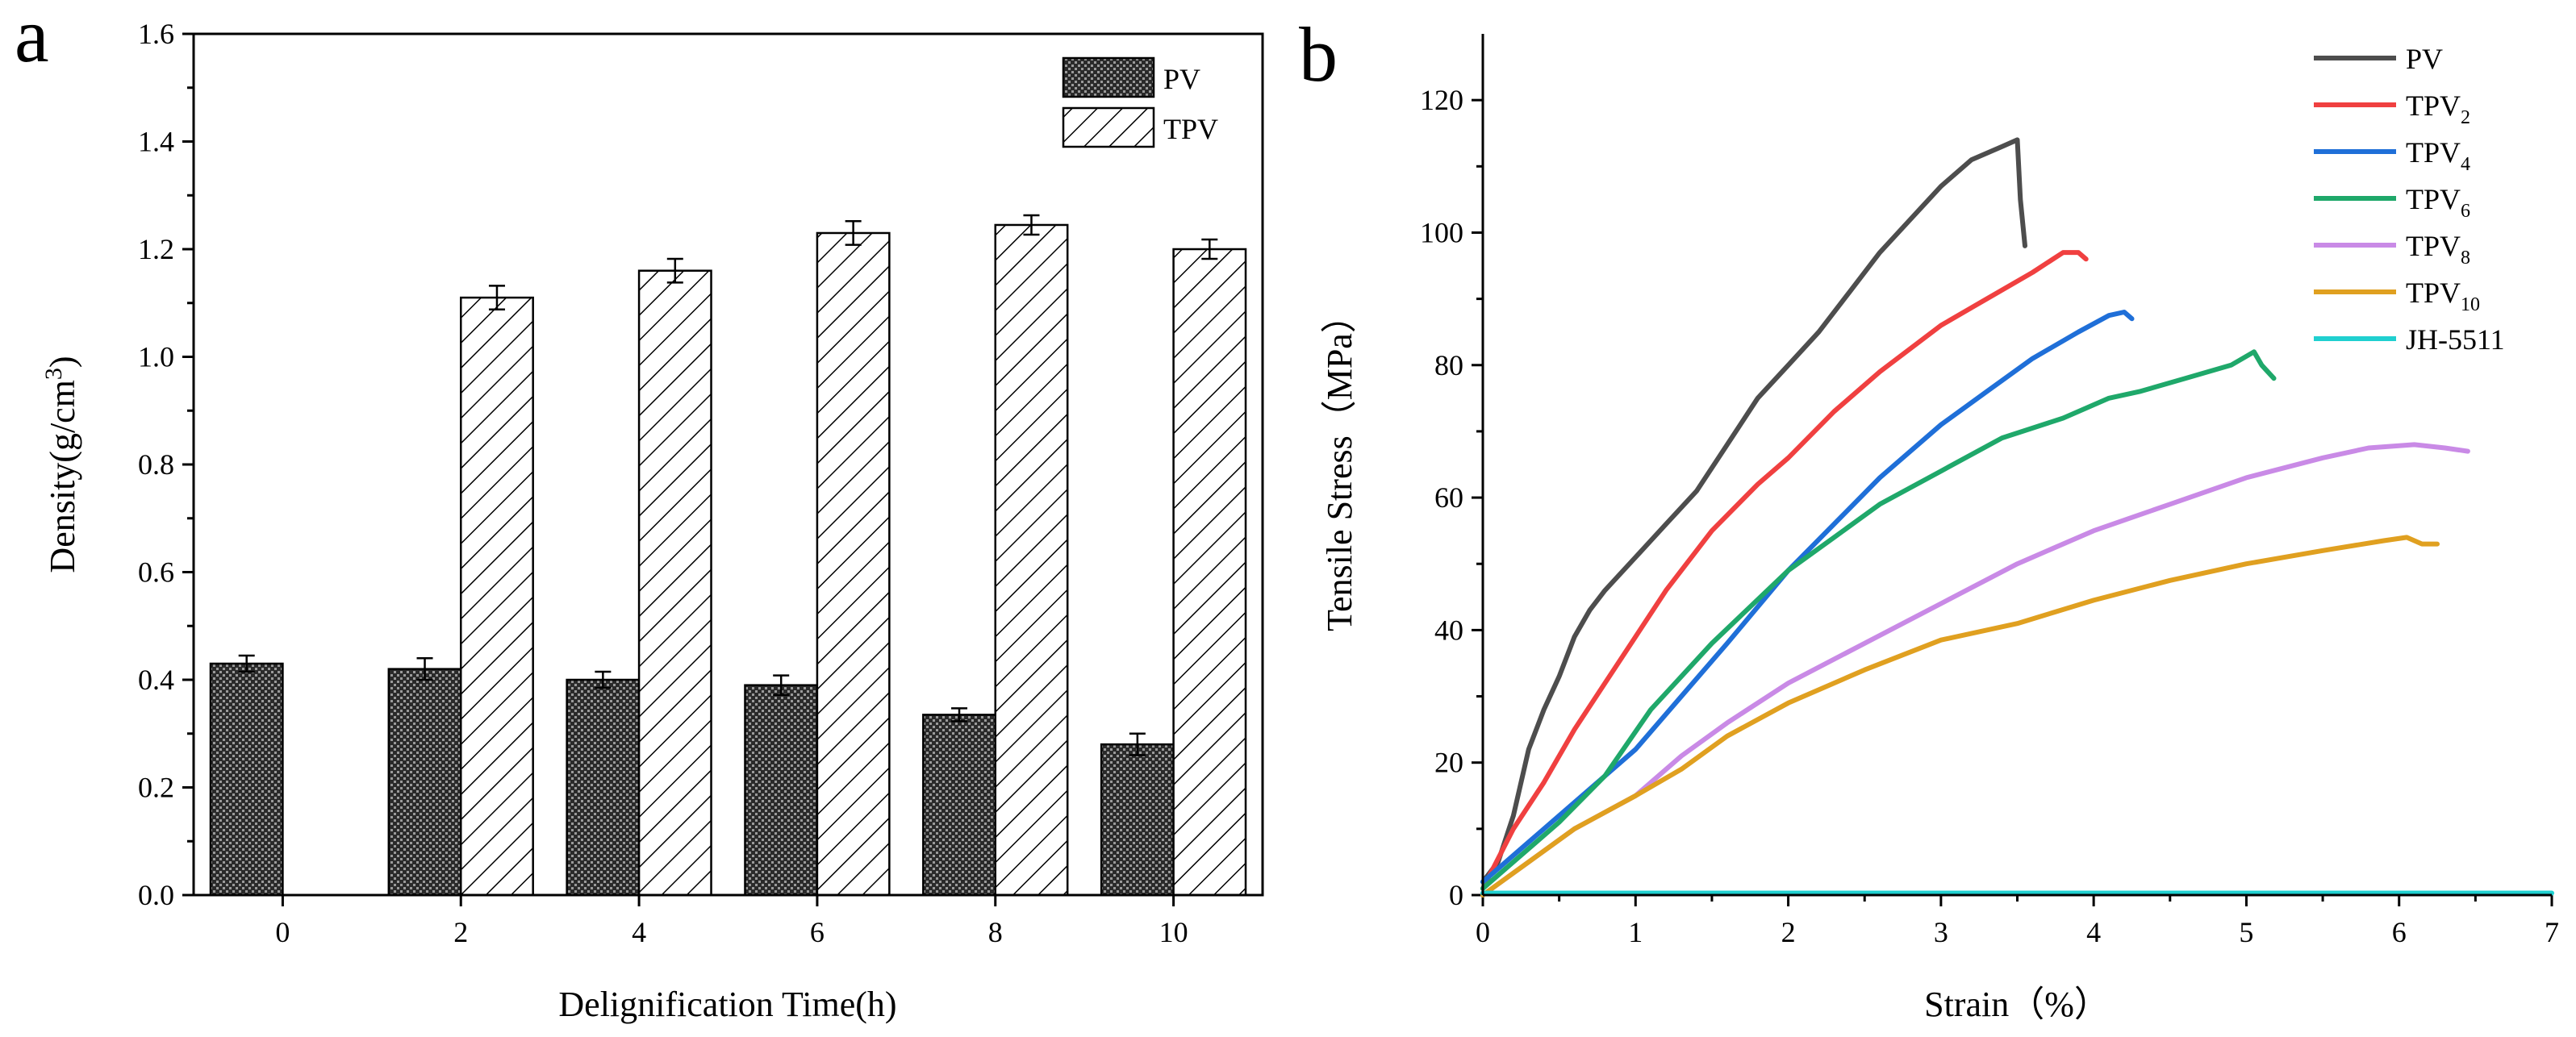 This screenshot has width=2576, height=1037. What do you see at coordinates (1442, 232) in the screenshot?
I see `b-y-tick-label: 100` at bounding box center [1442, 232].